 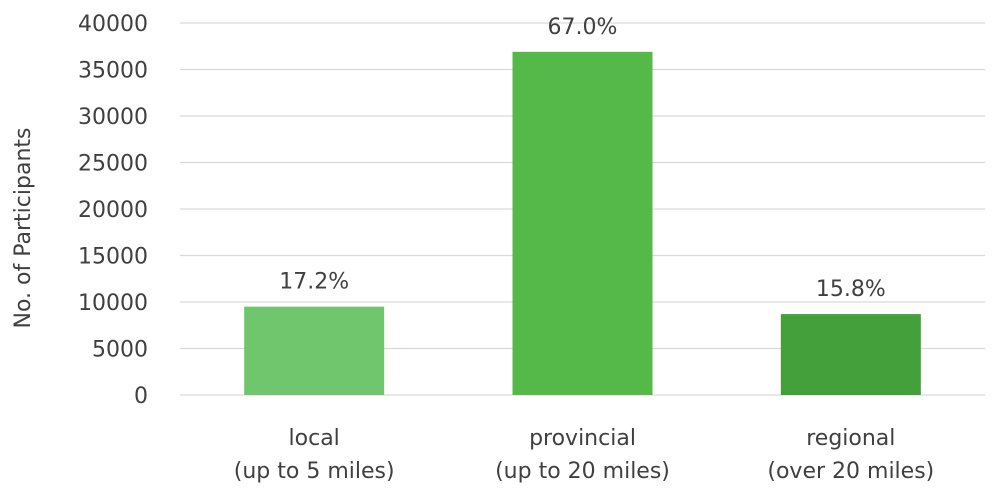 I want to click on y-tick-label: 20000, so click(x=113, y=210).